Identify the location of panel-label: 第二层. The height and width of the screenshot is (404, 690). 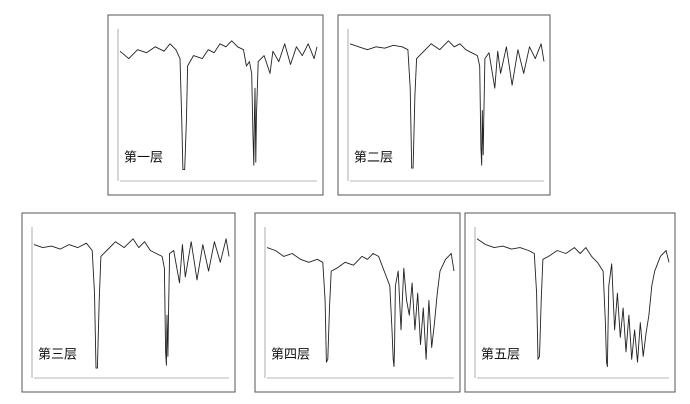
(373, 158).